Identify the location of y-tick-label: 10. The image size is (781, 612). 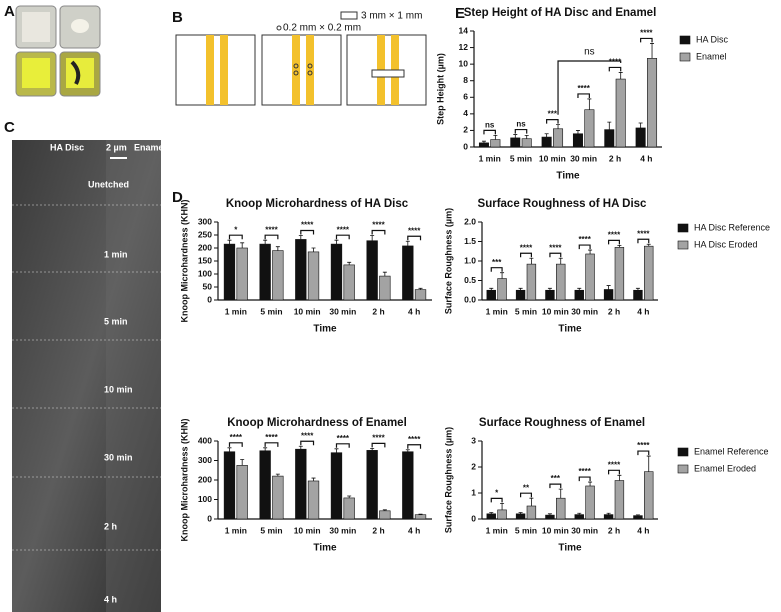
(464, 63).